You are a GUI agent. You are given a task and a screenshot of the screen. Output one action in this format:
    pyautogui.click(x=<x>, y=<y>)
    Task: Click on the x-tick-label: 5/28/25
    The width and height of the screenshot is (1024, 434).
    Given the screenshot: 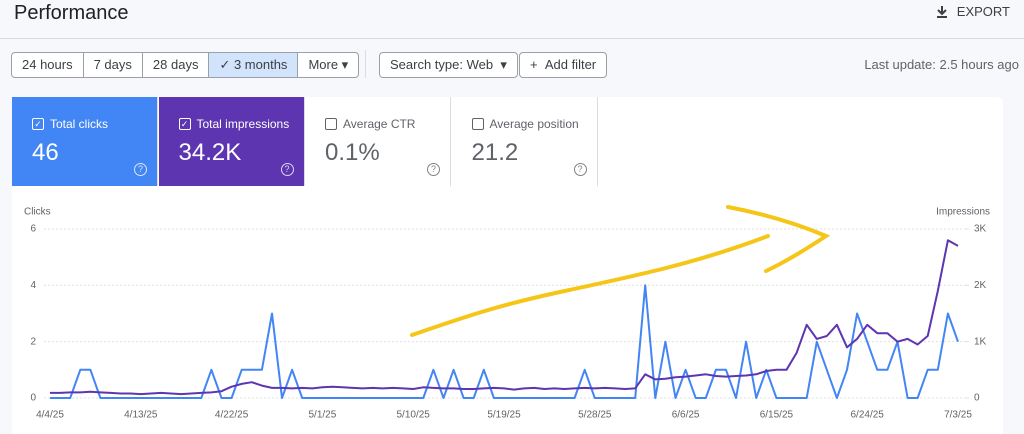 What is the action you would take?
    pyautogui.click(x=595, y=415)
    